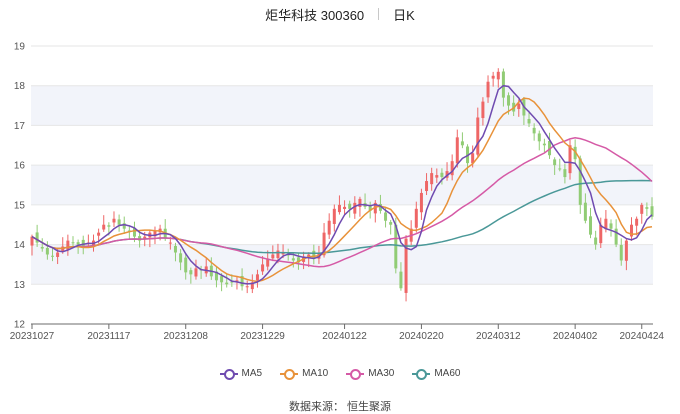 The height and width of the screenshot is (414, 680). I want to click on period-label: 日K, so click(404, 15).